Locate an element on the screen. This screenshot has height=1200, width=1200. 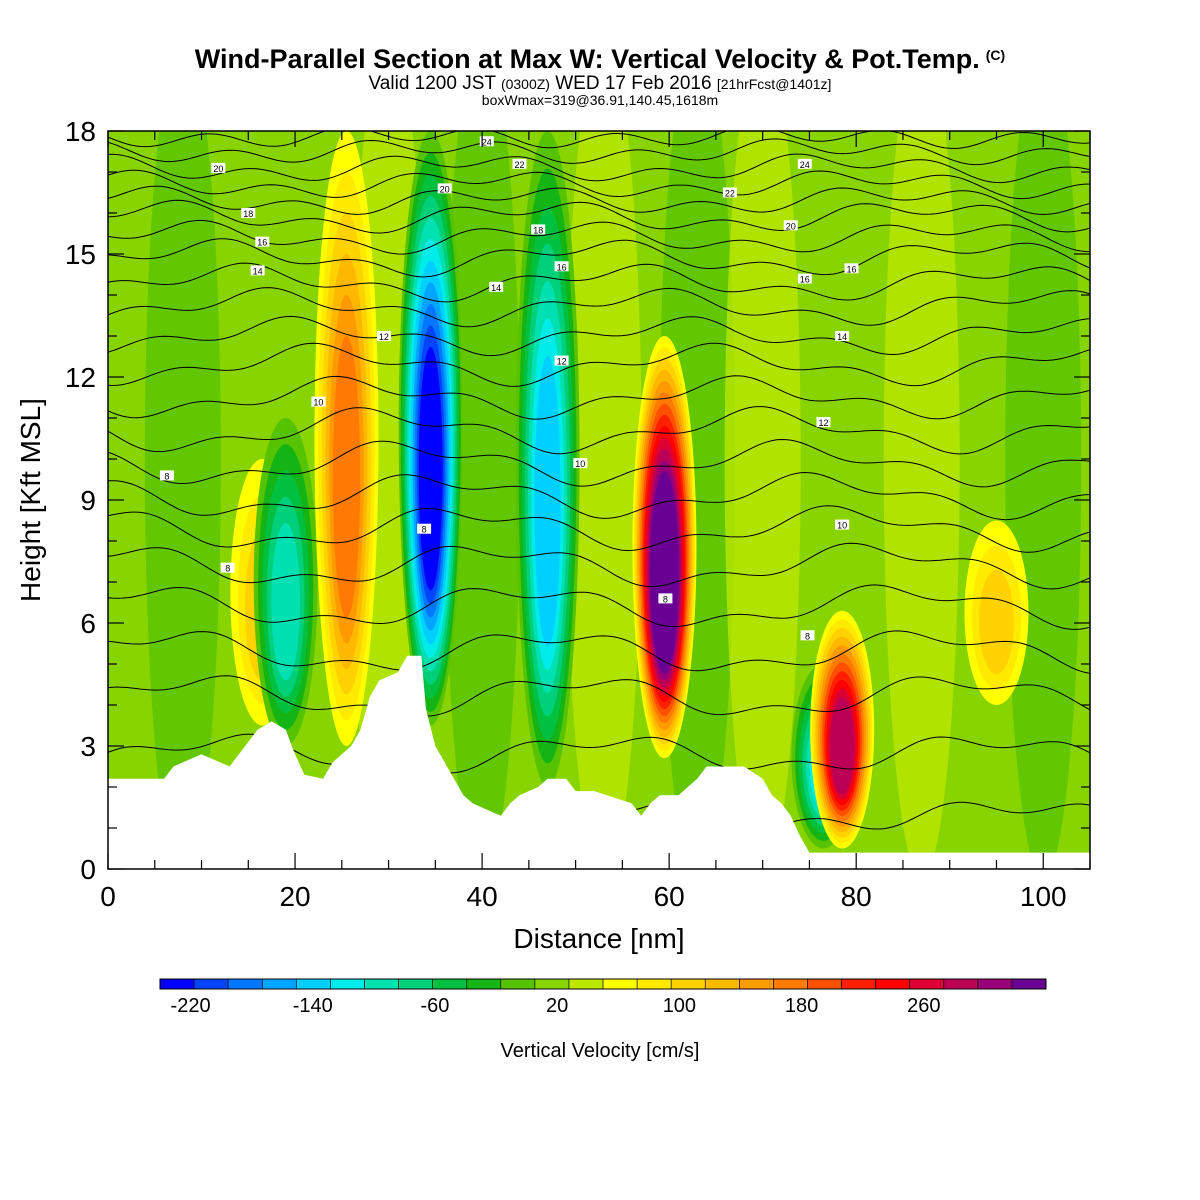
contour-label-text: 10 is located at coordinates (580, 464).